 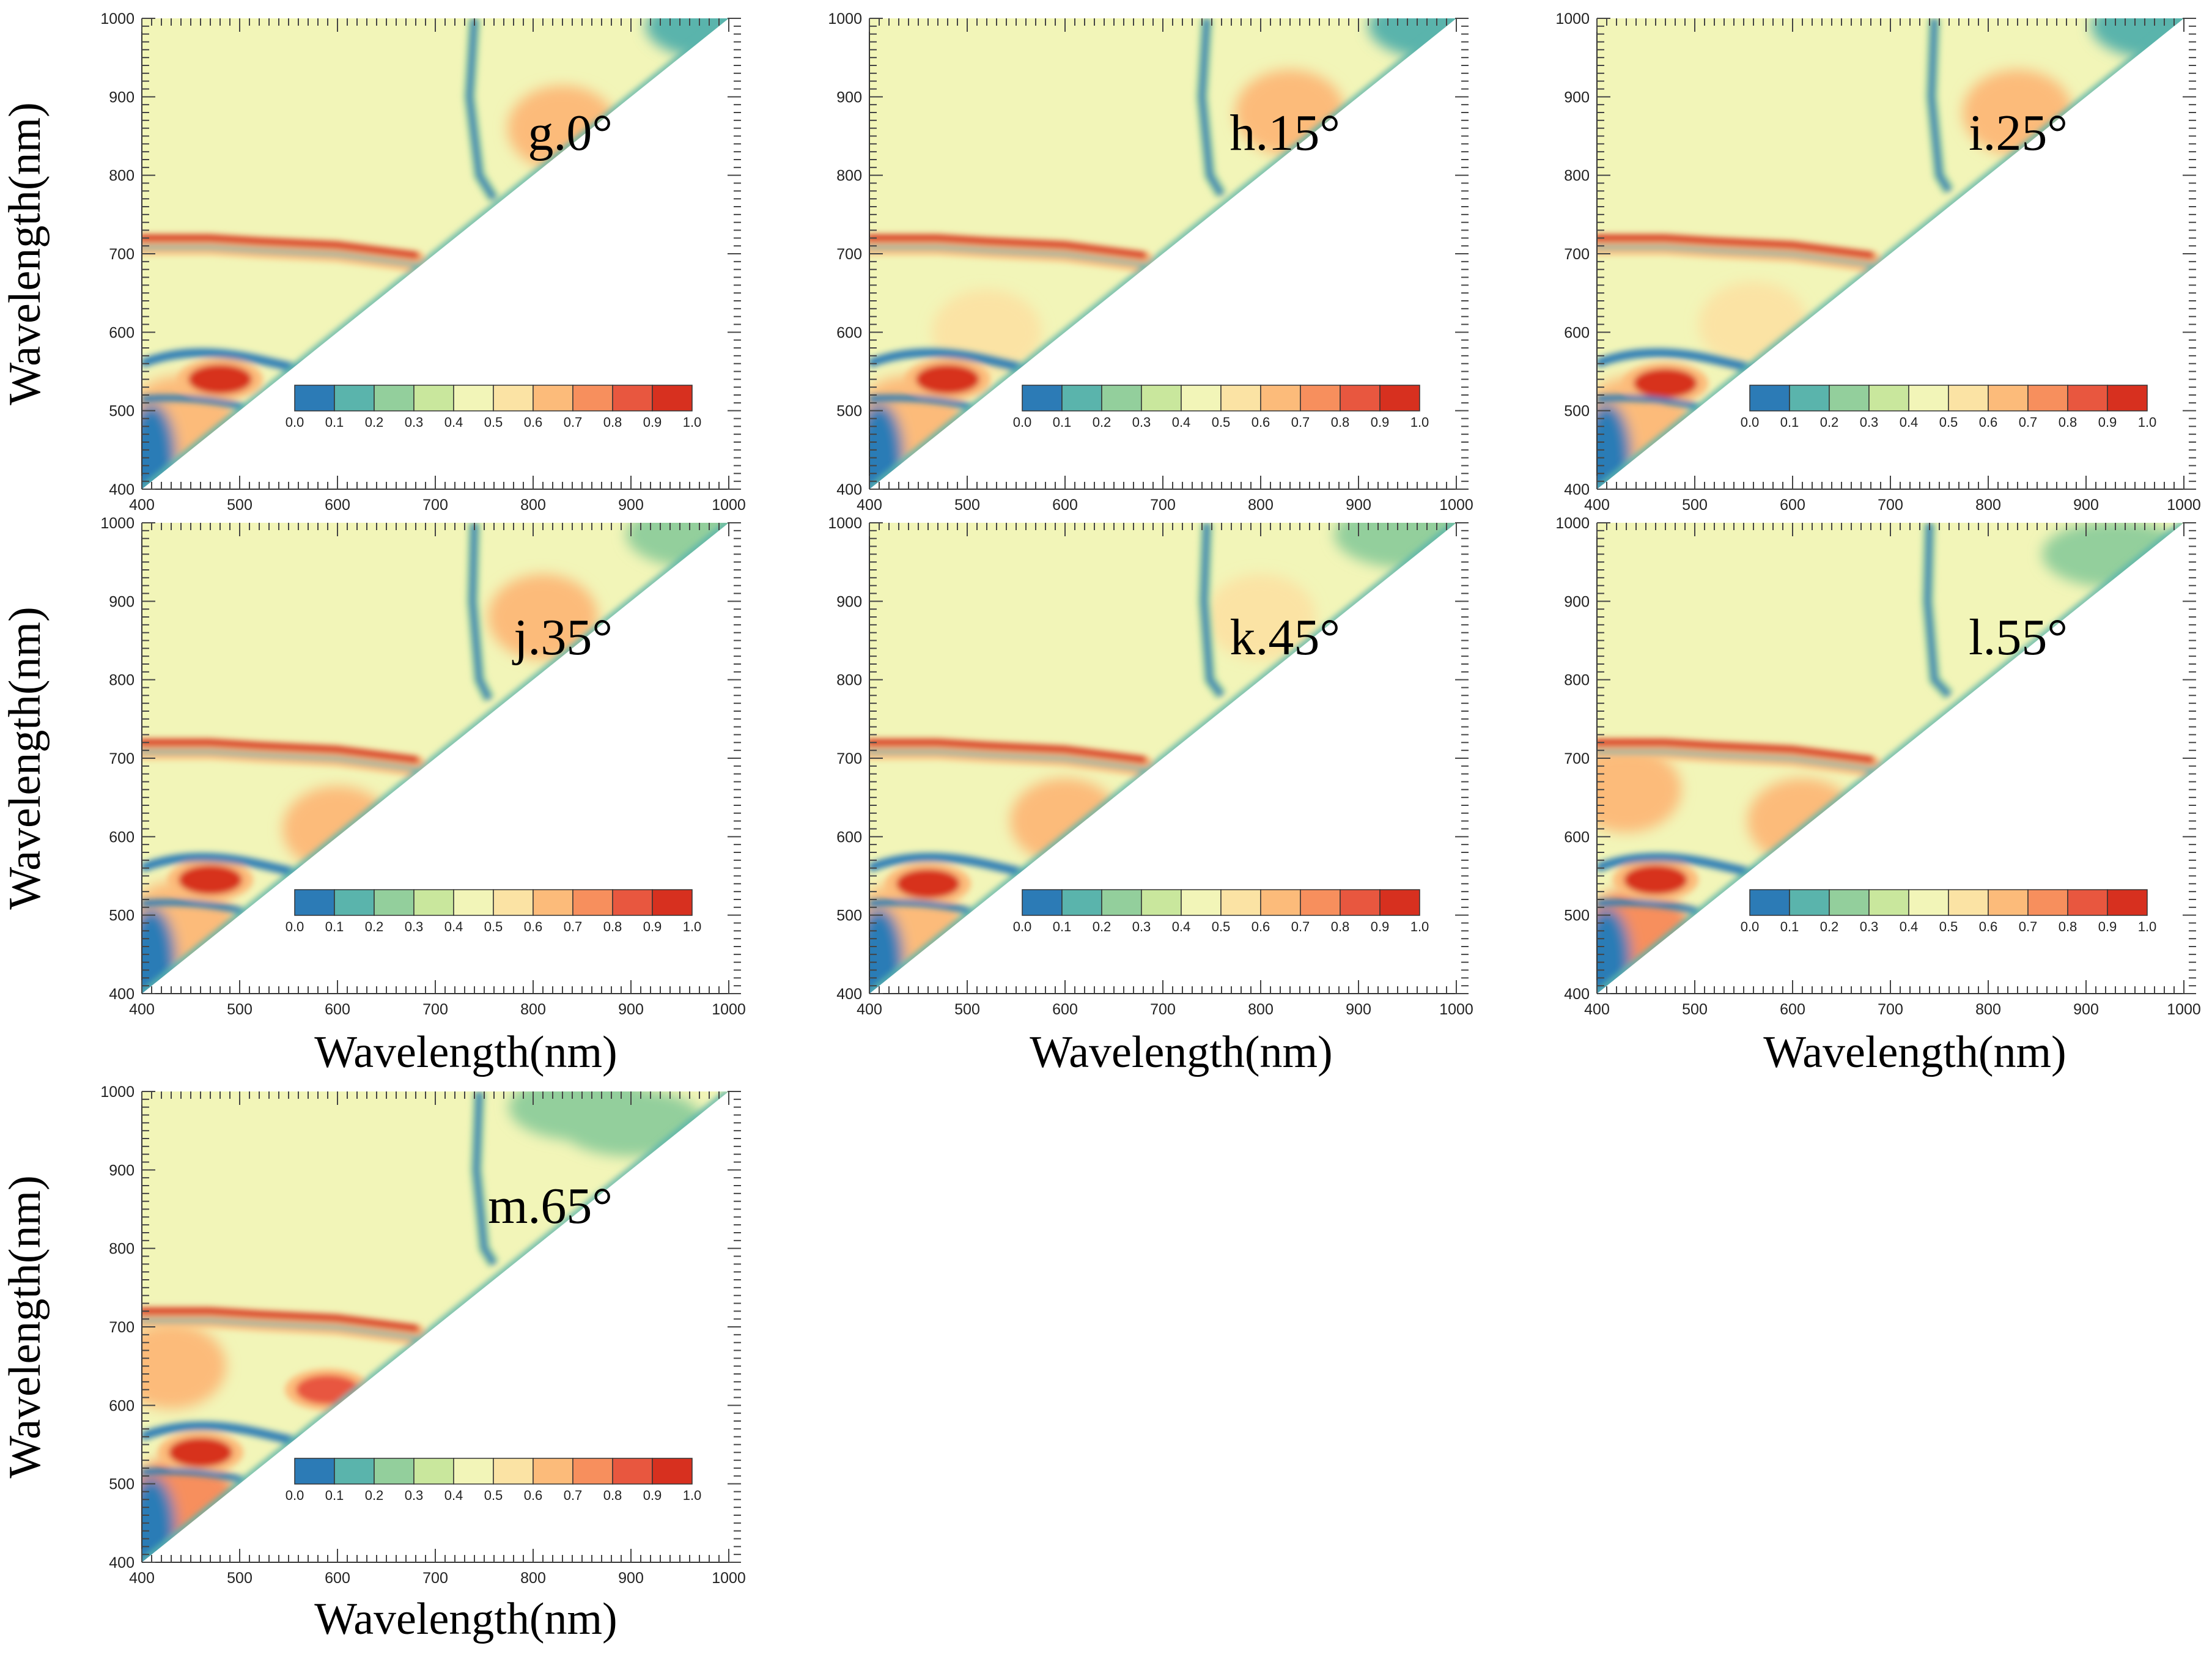 I want to click on x-tick-label: 900, so click(x=631, y=1009).